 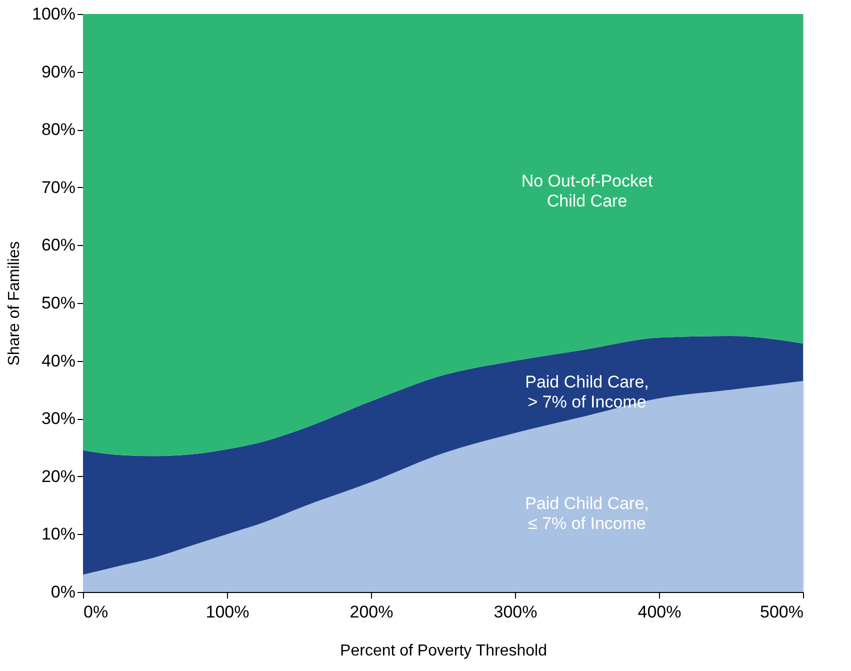 What do you see at coordinates (58, 187) in the screenshot?
I see `y-tick-label: 70%` at bounding box center [58, 187].